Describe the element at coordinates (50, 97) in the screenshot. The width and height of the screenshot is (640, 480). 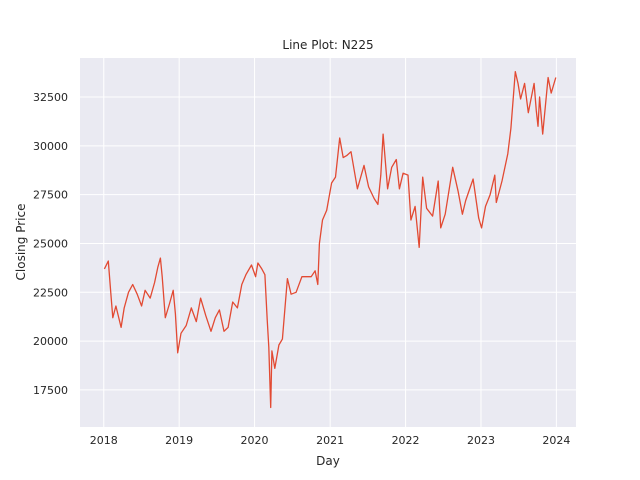
I see `y-tick-label: 32500` at that location.